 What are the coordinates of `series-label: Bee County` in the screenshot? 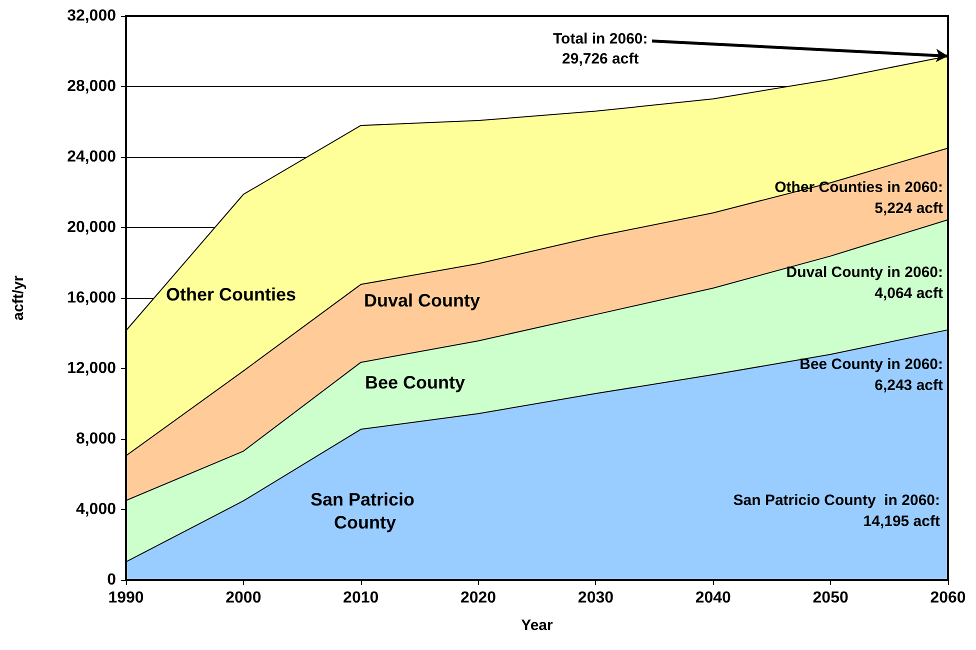 It's located at (415, 382).